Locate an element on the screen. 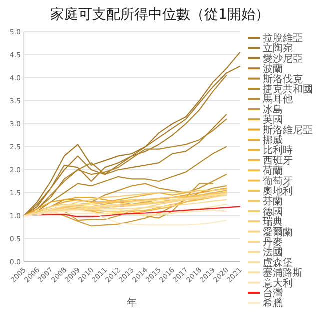  legend-label: 芬蘭 is located at coordinates (273, 202).